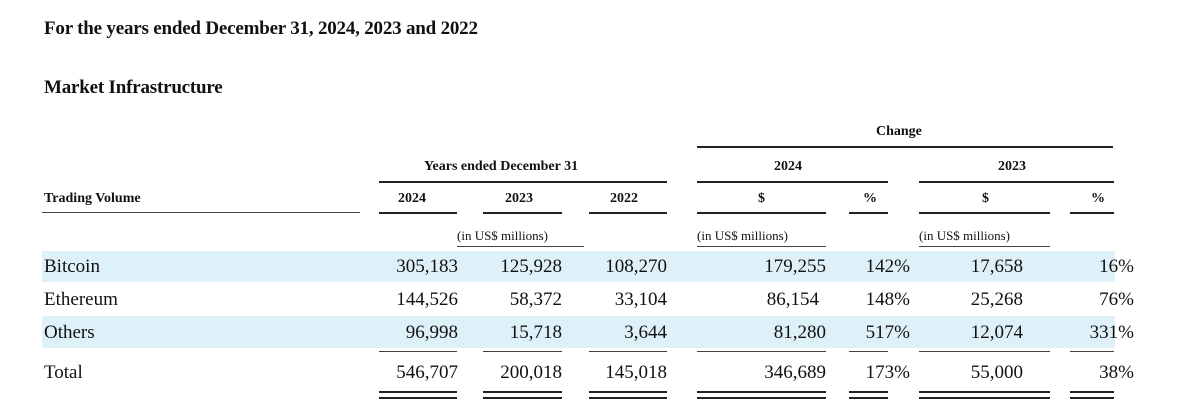 The image size is (1200, 409). What do you see at coordinates (427, 266) in the screenshot?
I see `value-2024: 305,183` at bounding box center [427, 266].